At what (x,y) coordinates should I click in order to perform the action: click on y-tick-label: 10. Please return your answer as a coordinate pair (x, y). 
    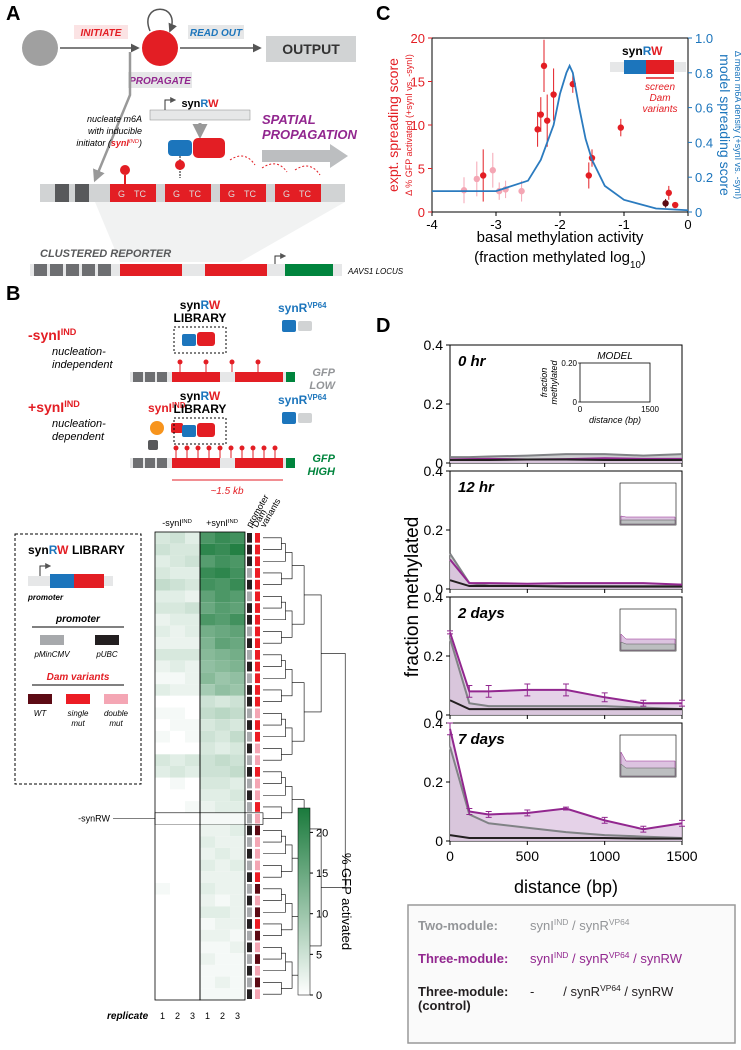
    Looking at the image, I should click on (418, 125).